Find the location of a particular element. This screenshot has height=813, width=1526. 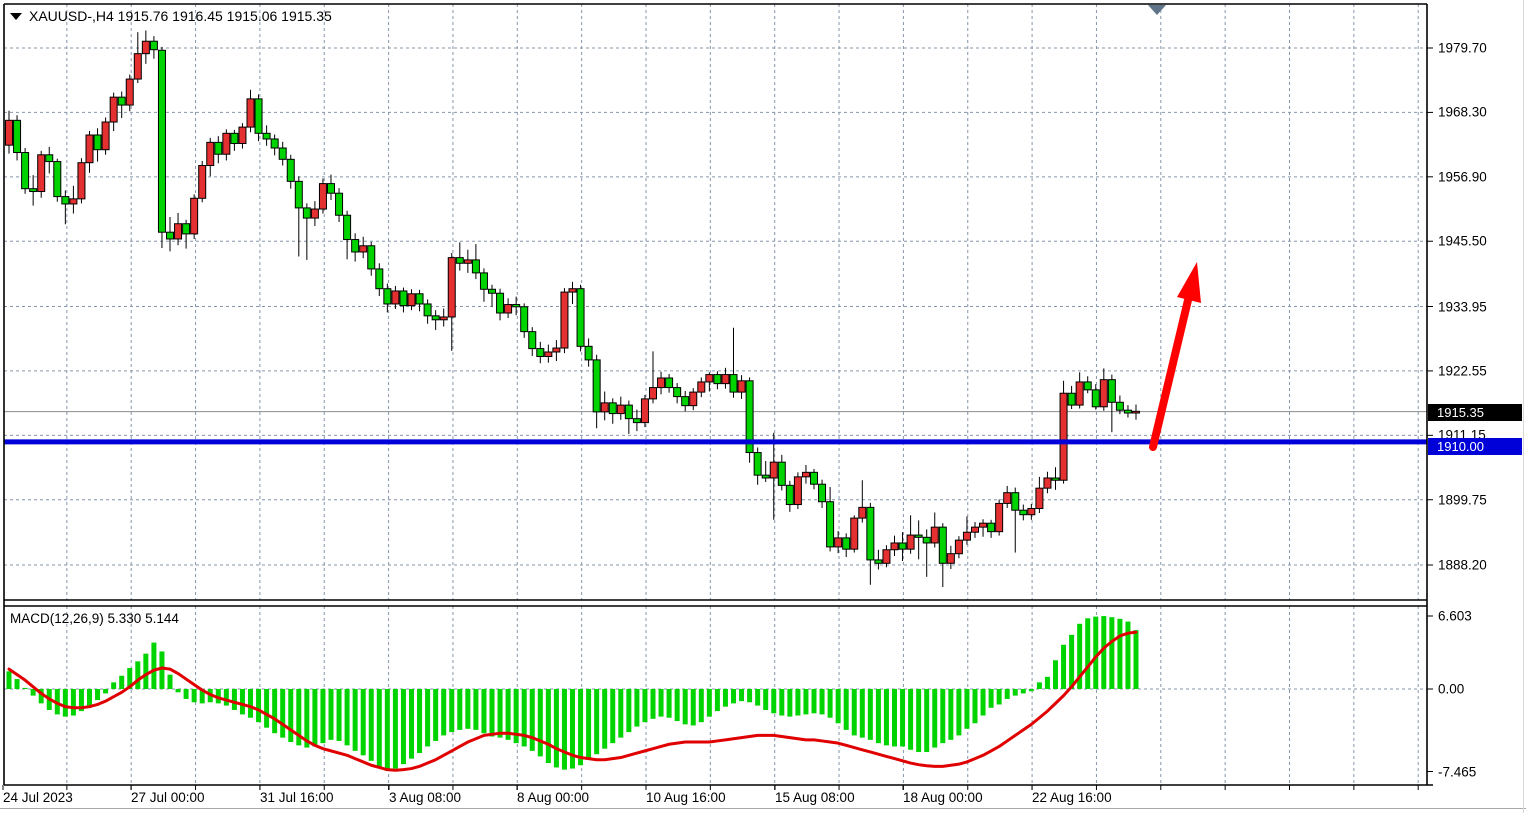

macd-axis-max: 6.603 is located at coordinates (1455, 616).